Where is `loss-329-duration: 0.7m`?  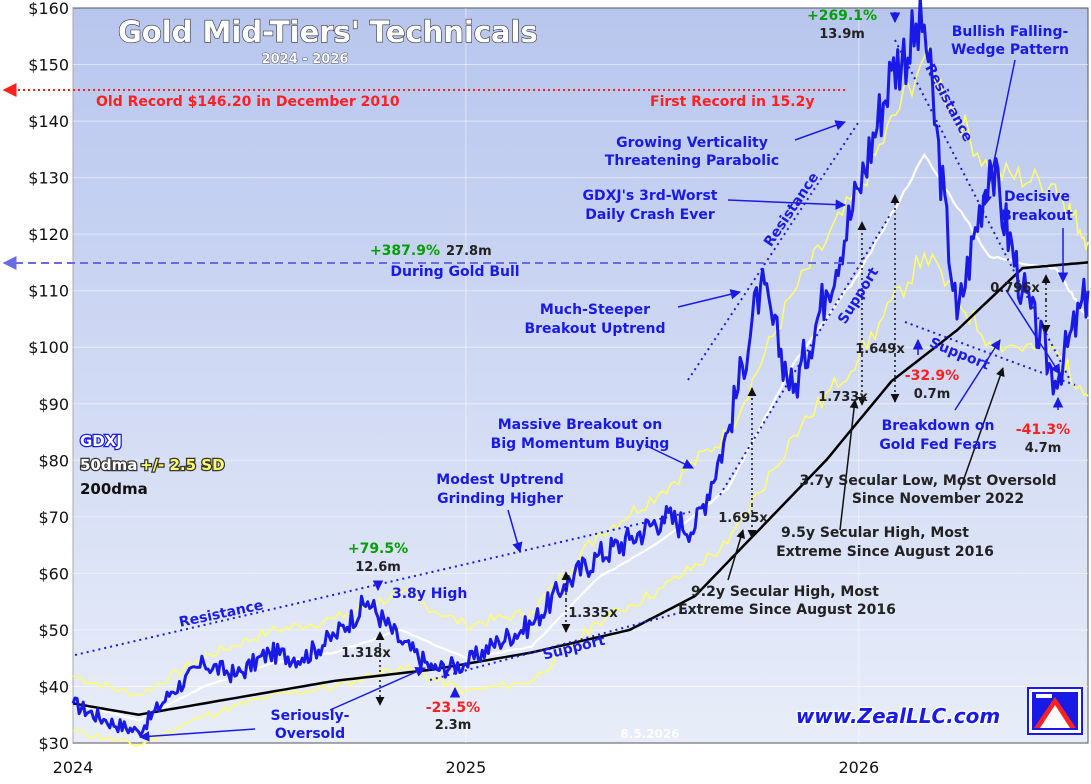 loss-329-duration: 0.7m is located at coordinates (932, 394).